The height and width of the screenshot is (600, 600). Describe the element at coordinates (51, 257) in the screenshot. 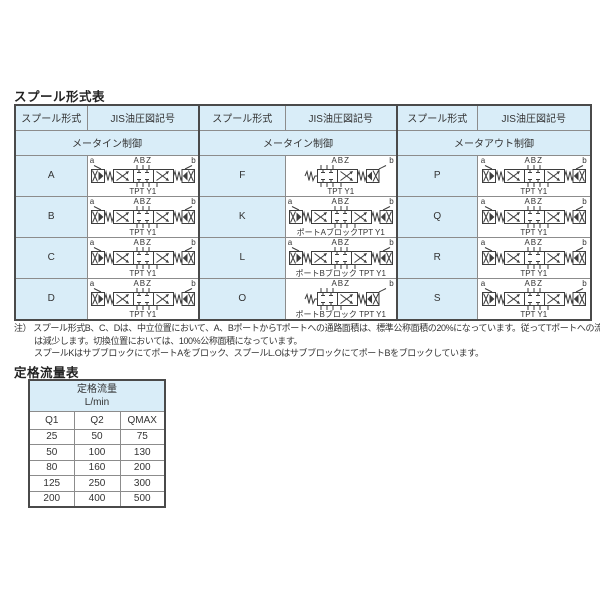

I see `spool-form-letter: C` at that location.